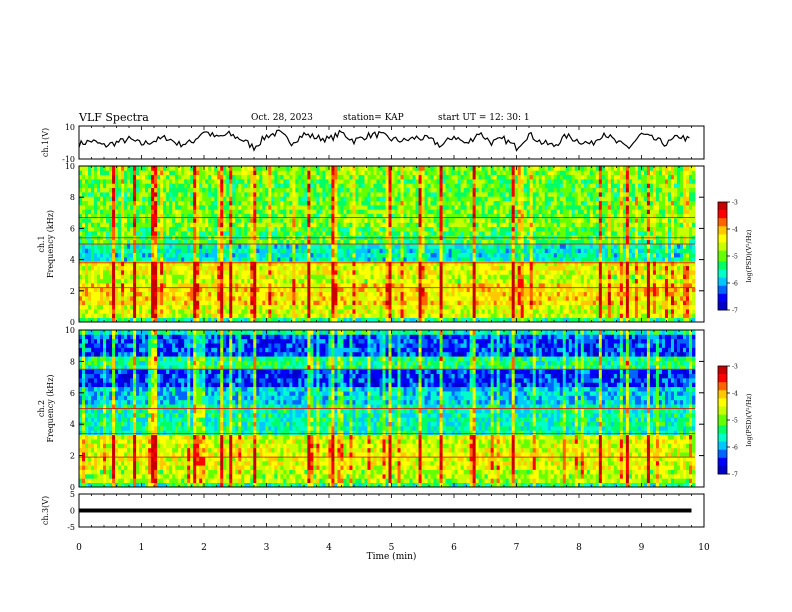 The width and height of the screenshot is (792, 612). What do you see at coordinates (384, 140) in the screenshot?
I see `ch1-trace` at bounding box center [384, 140].